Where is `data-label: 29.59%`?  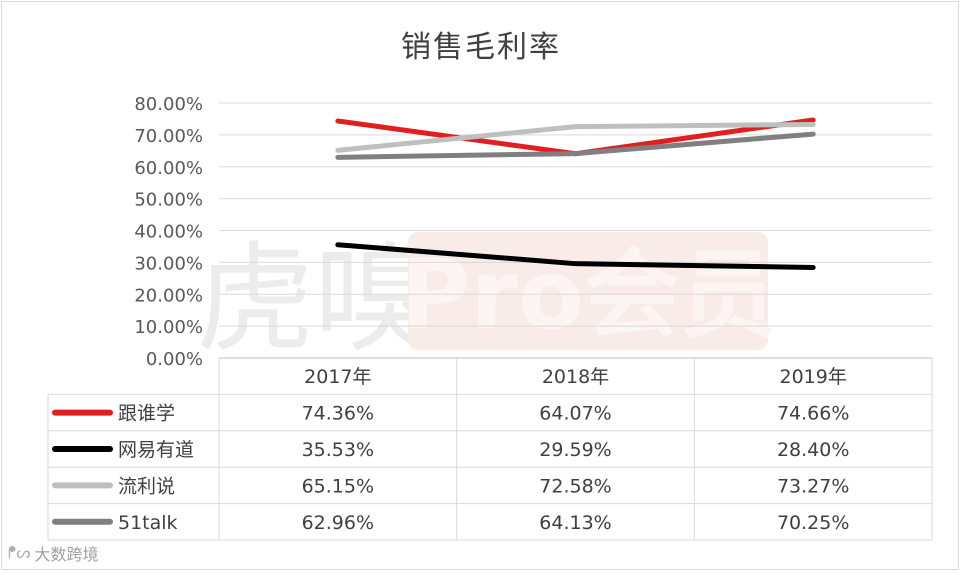 data-label: 29.59% is located at coordinates (575, 450).